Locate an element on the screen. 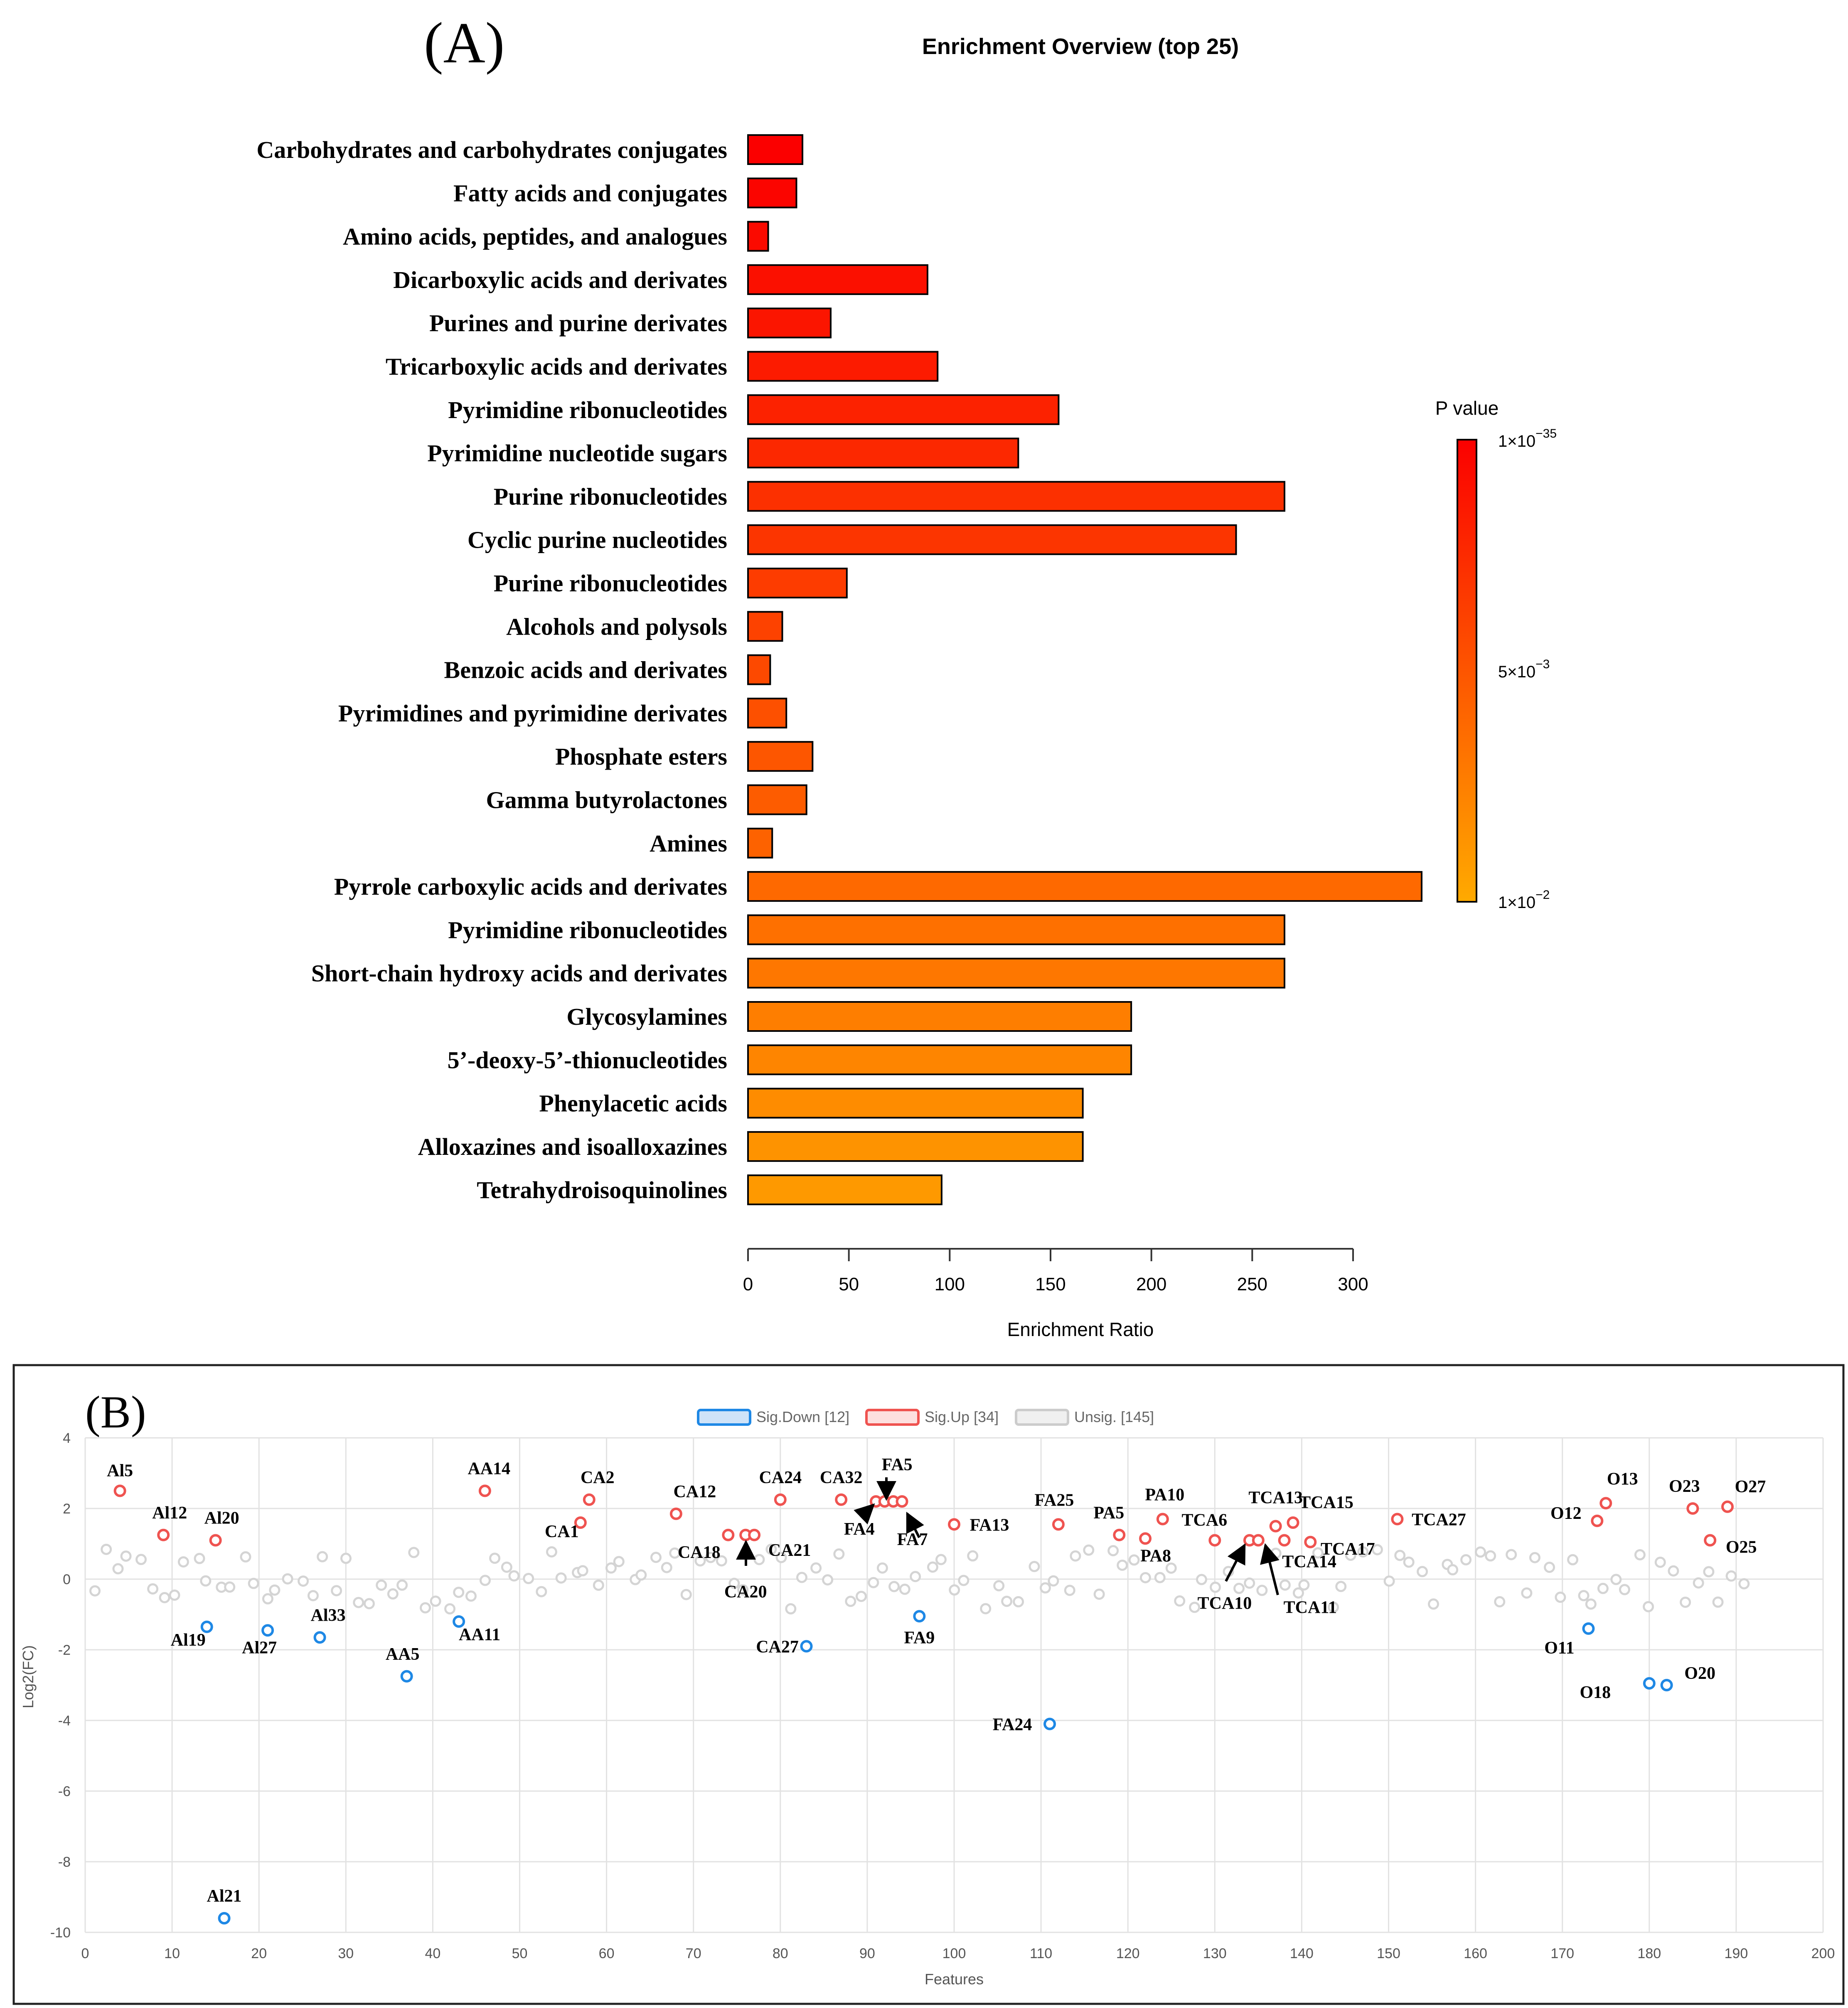 This screenshot has height=2008, width=1848. x-axis-label: Features is located at coordinates (955, 1979).